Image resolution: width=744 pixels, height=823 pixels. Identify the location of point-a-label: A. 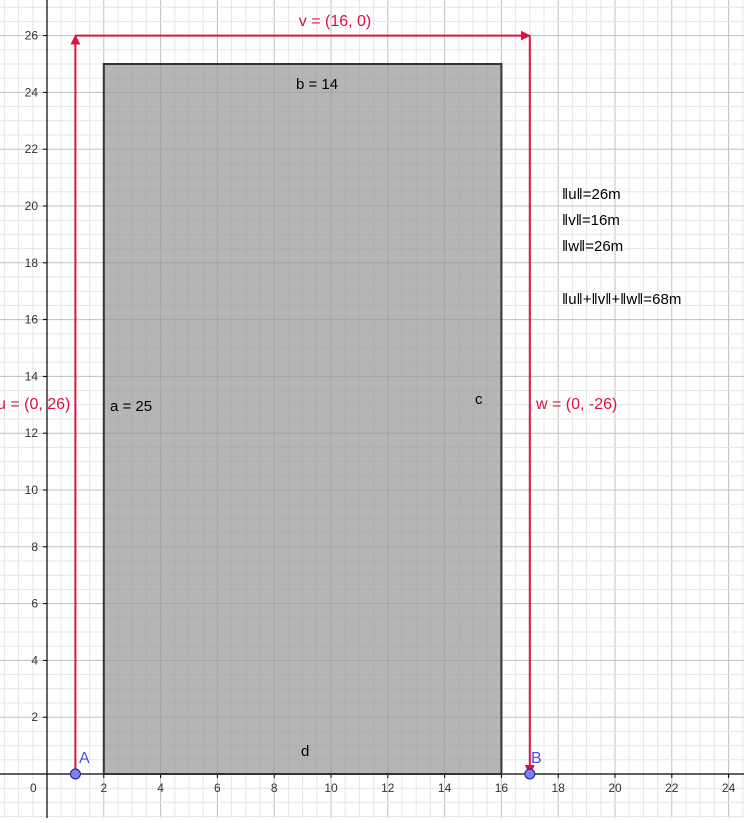
(84, 758).